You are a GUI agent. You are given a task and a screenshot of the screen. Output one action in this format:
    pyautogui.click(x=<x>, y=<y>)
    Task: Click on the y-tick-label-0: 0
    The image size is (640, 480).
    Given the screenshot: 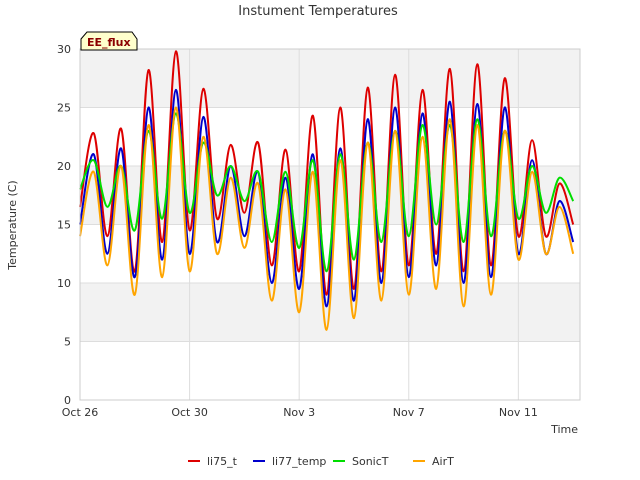 What is the action you would take?
    pyautogui.click(x=67, y=400)
    